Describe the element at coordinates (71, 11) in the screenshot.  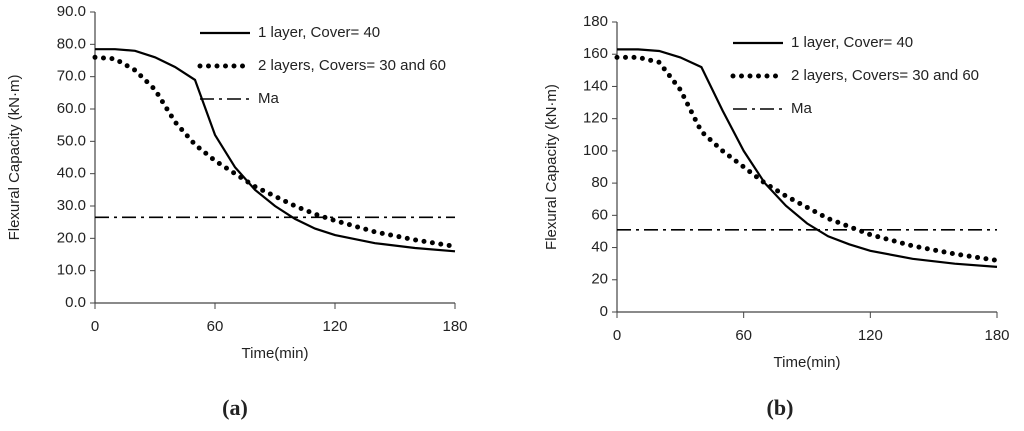
I see `y-tick-label: 90.0` at that location.